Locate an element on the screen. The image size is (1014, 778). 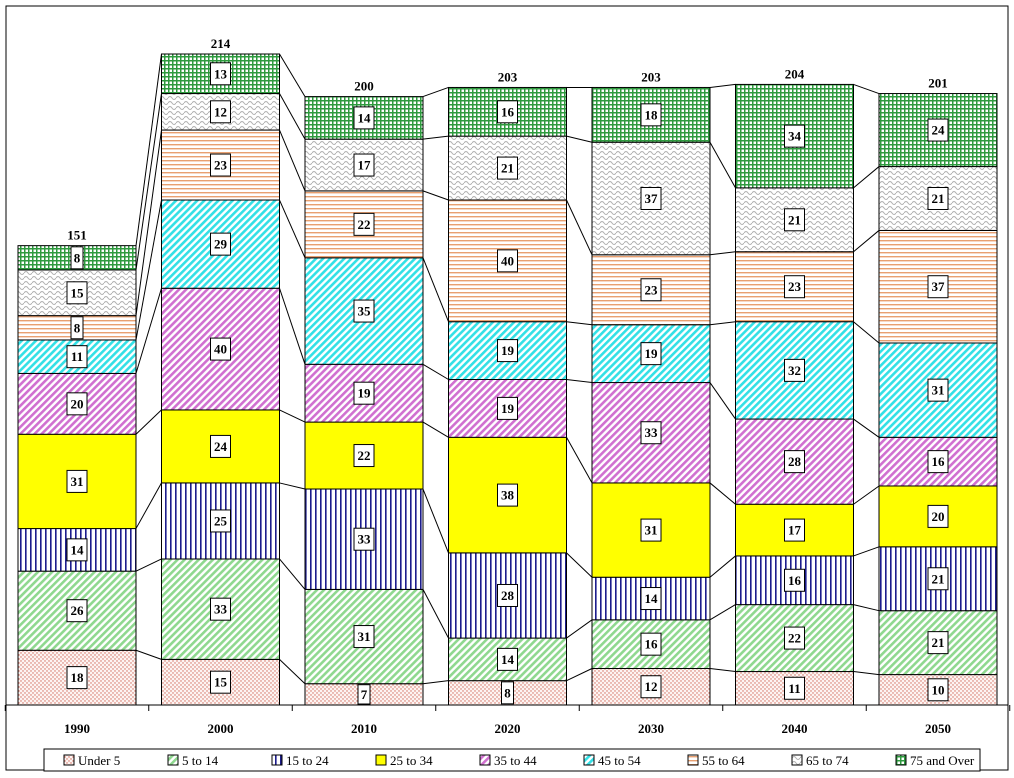
bar-total-label: 200 is located at coordinates (364, 86).